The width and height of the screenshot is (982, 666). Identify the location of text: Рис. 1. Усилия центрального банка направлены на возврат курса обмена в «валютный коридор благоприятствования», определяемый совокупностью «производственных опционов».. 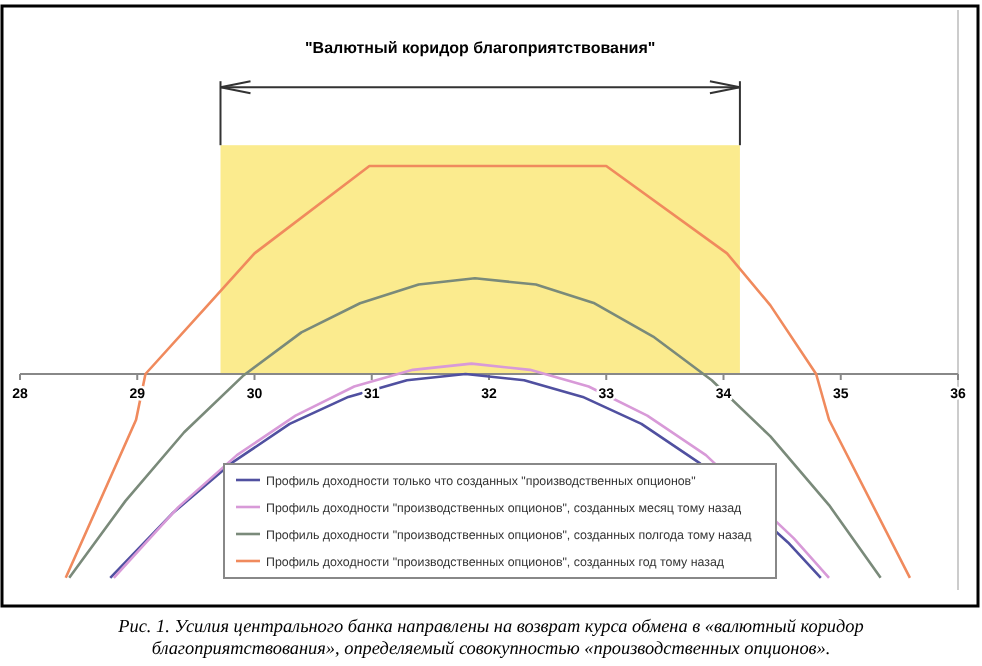
(490, 637).